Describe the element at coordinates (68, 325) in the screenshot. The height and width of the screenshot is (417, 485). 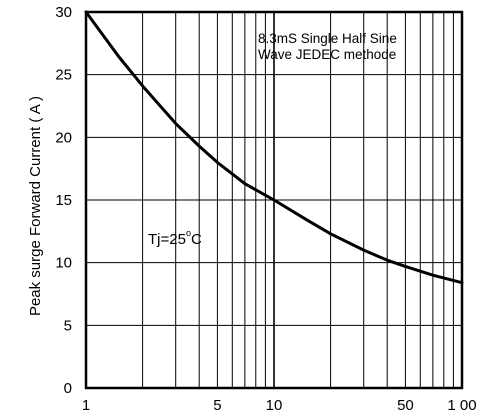
I see `y-tick-label-5: 5` at that location.